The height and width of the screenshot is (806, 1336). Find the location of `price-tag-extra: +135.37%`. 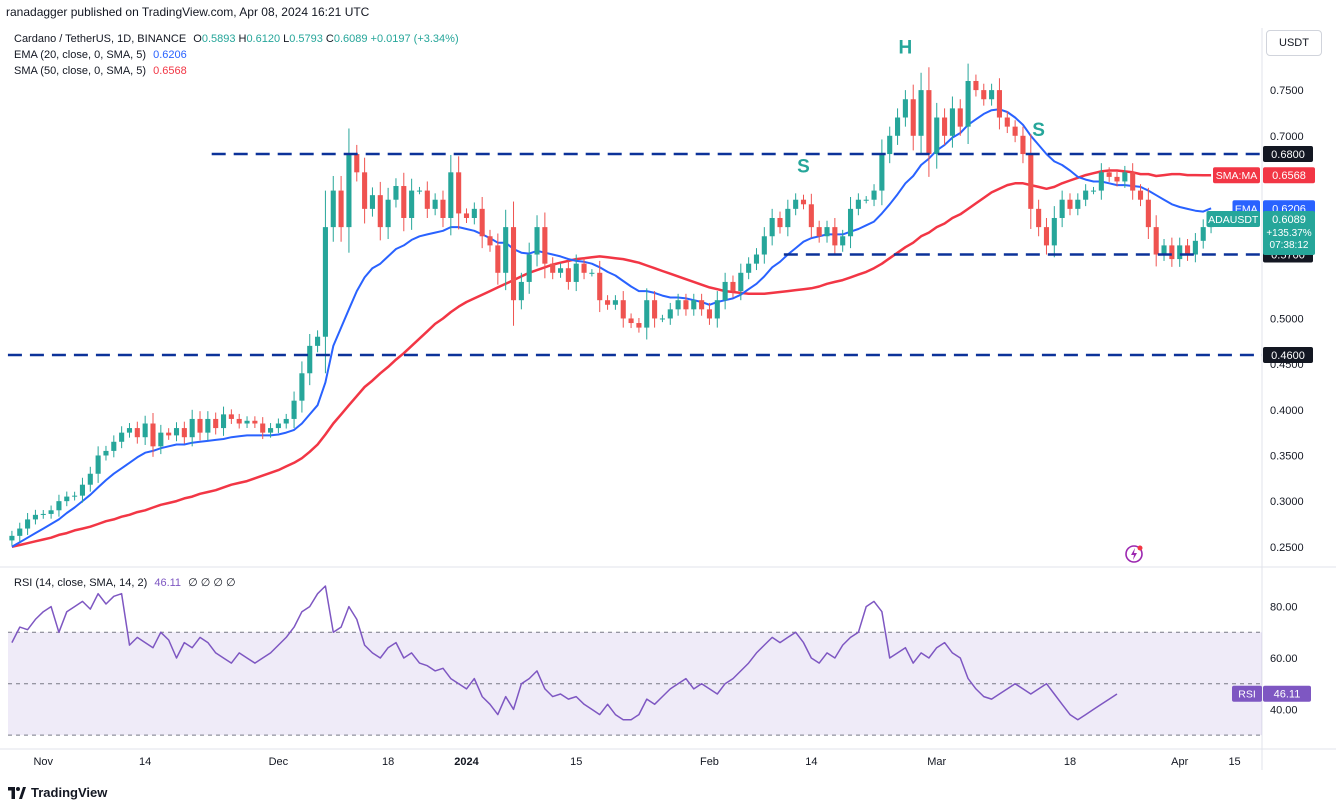

price-tag-extra: +135.37% is located at coordinates (1288, 233).